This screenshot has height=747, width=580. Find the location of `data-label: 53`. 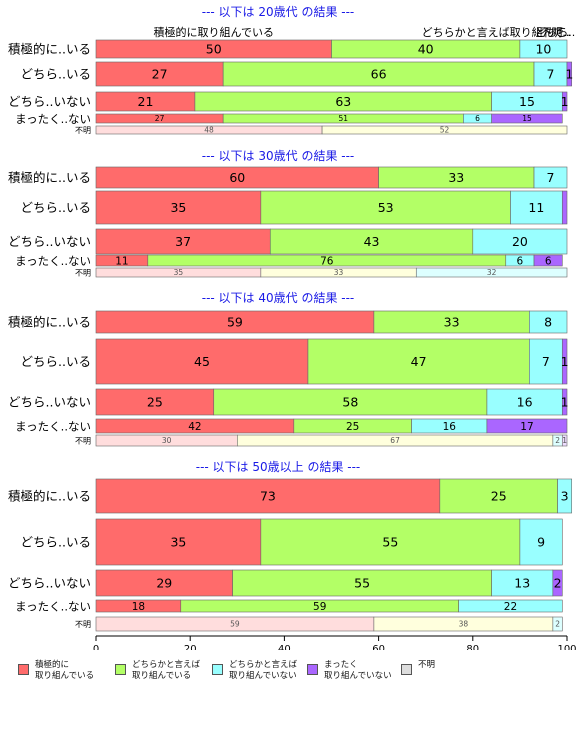

data-label: 53 is located at coordinates (386, 207).